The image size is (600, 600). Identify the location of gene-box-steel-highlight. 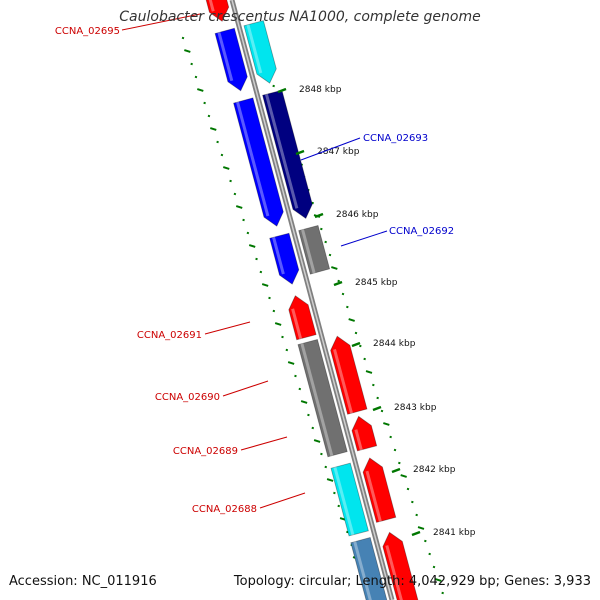
(362, 570).